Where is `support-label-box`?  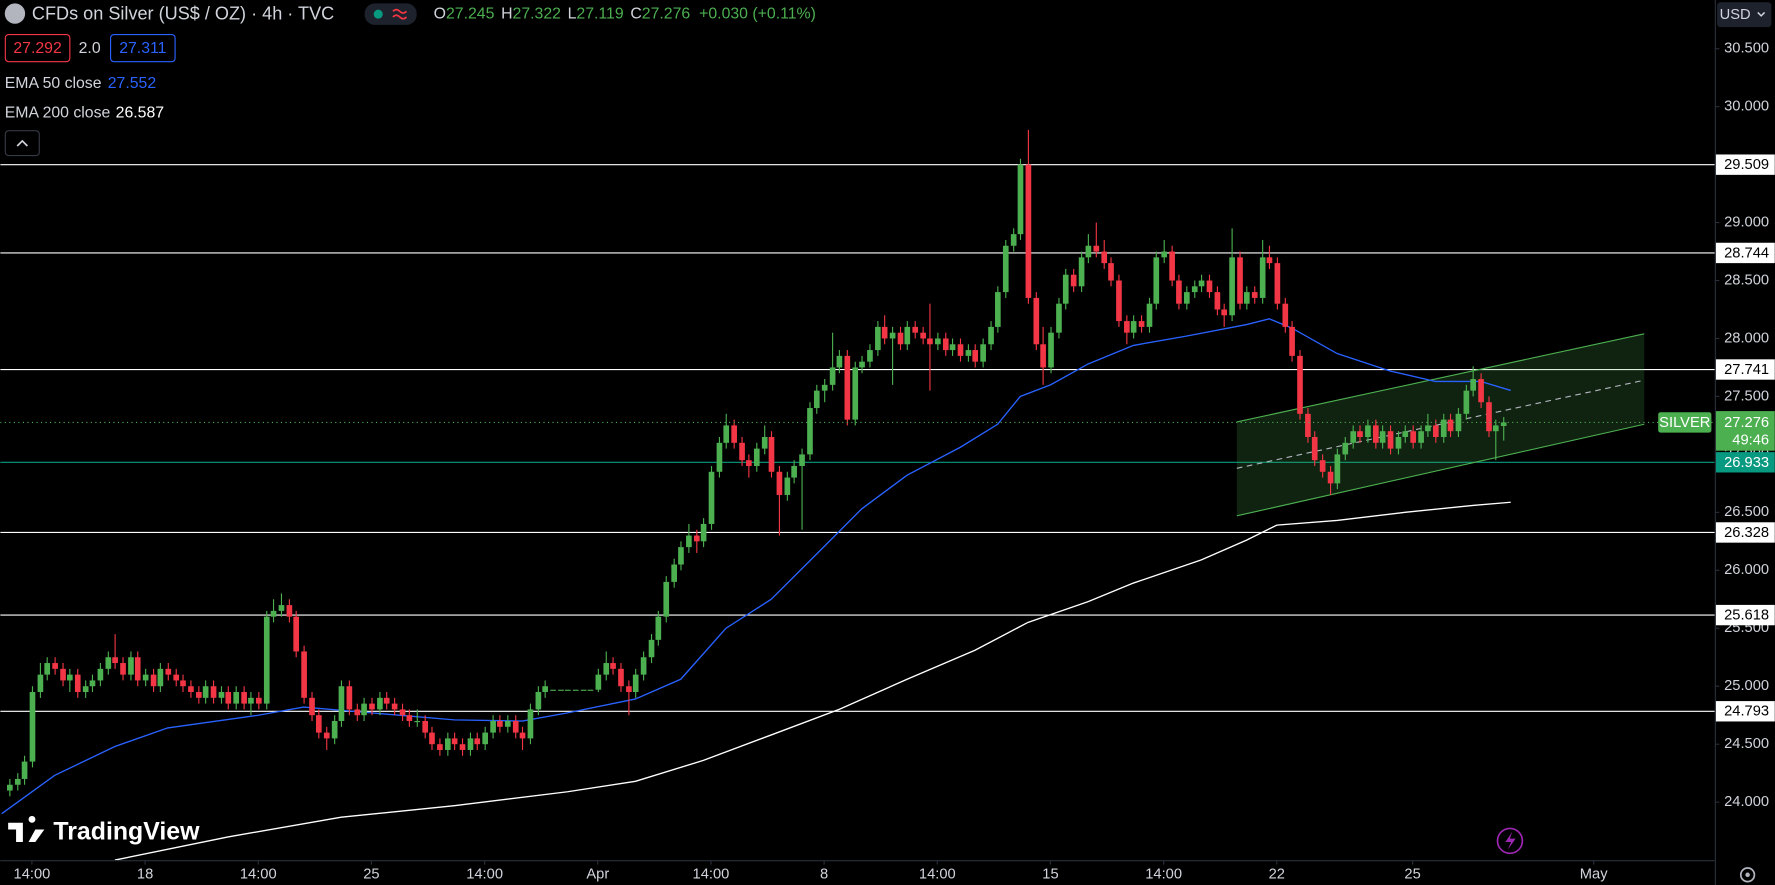 support-label-box is located at coordinates (1745, 462).